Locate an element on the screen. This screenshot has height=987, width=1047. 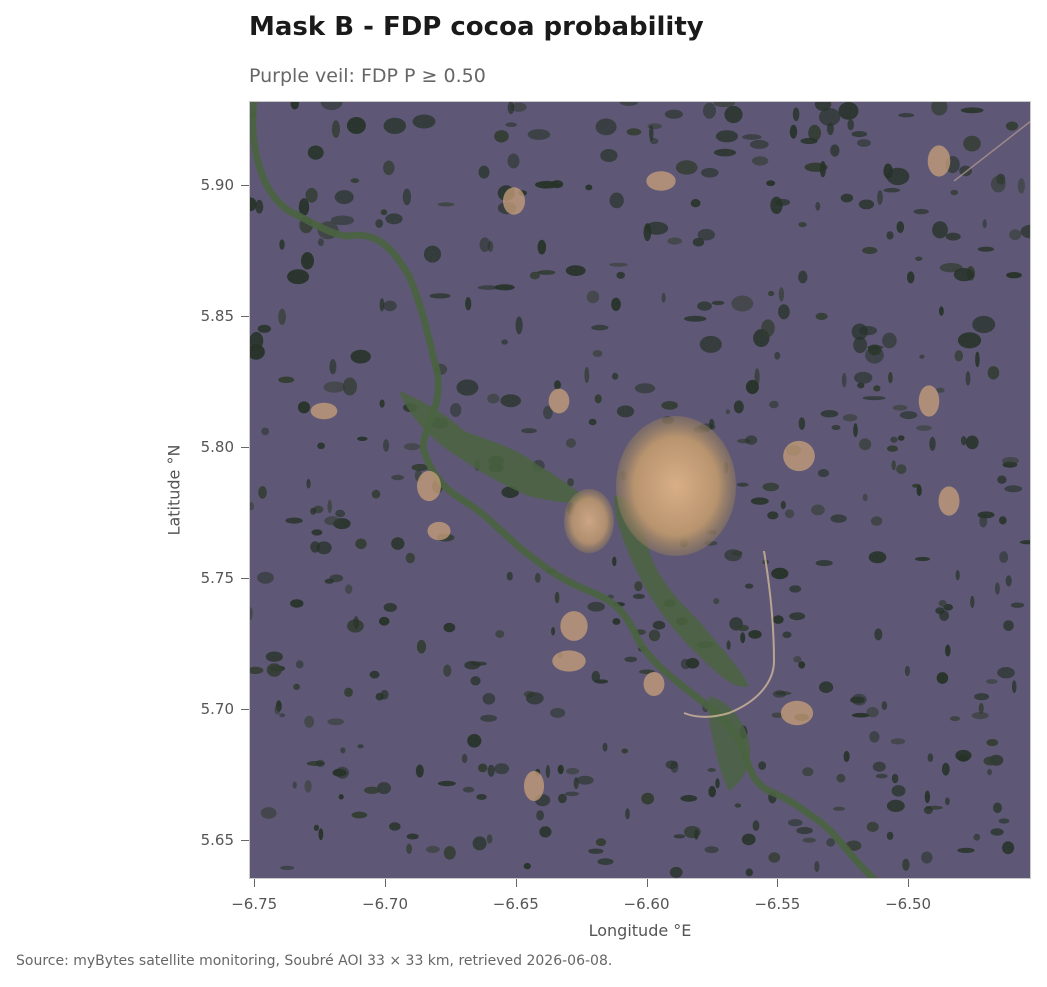
road is located at coordinates (729, 634).